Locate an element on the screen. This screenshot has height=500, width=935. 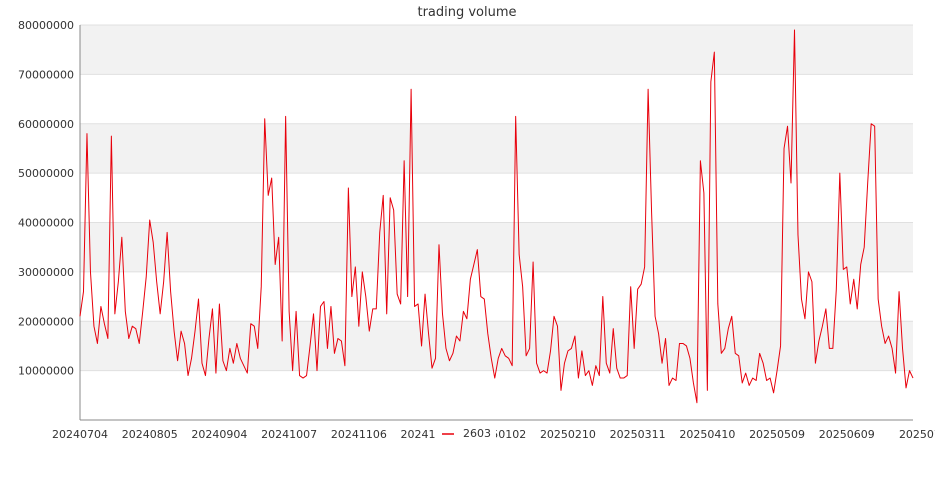
y-tick-label: 80000000 is located at coordinates (46, 25).